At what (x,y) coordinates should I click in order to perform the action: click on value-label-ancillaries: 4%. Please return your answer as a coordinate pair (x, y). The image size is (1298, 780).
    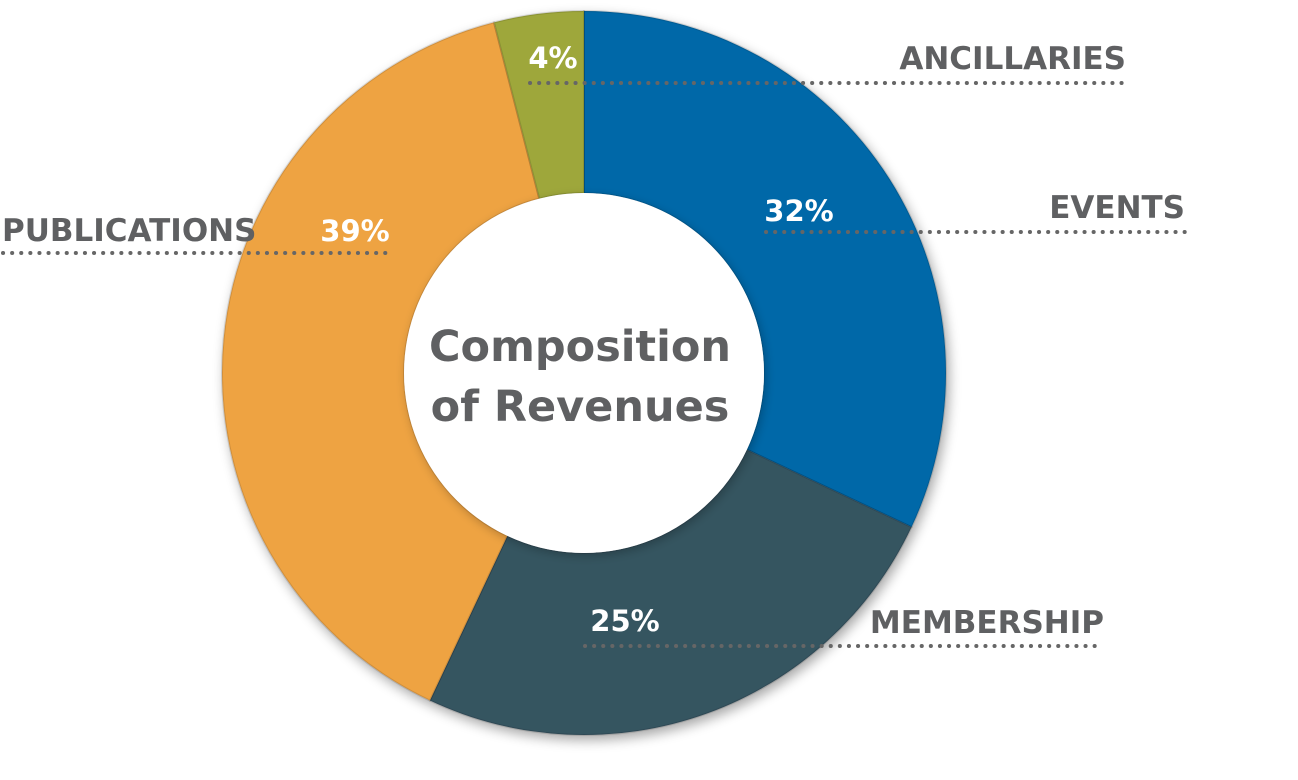
    Looking at the image, I should click on (552, 58).